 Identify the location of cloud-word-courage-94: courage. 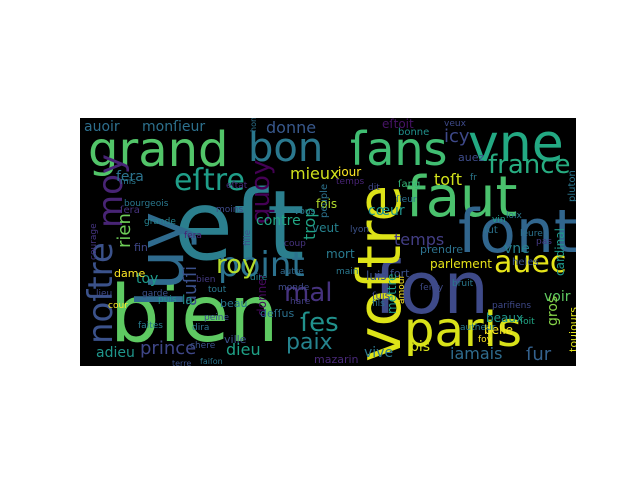
(94, 241).